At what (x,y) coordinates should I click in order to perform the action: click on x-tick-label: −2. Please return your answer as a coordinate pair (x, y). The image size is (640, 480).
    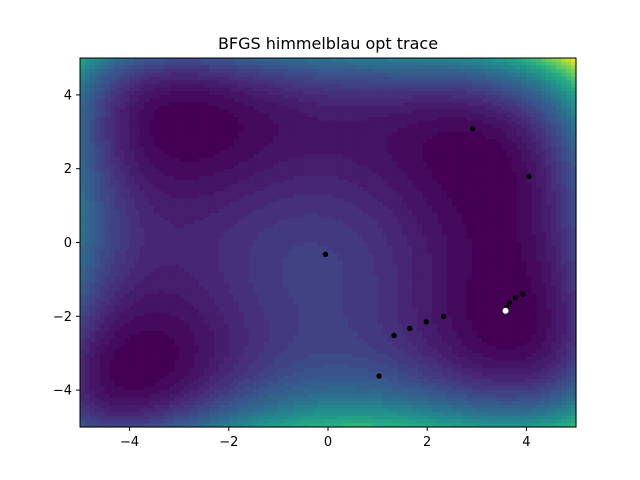
    Looking at the image, I should click on (228, 442).